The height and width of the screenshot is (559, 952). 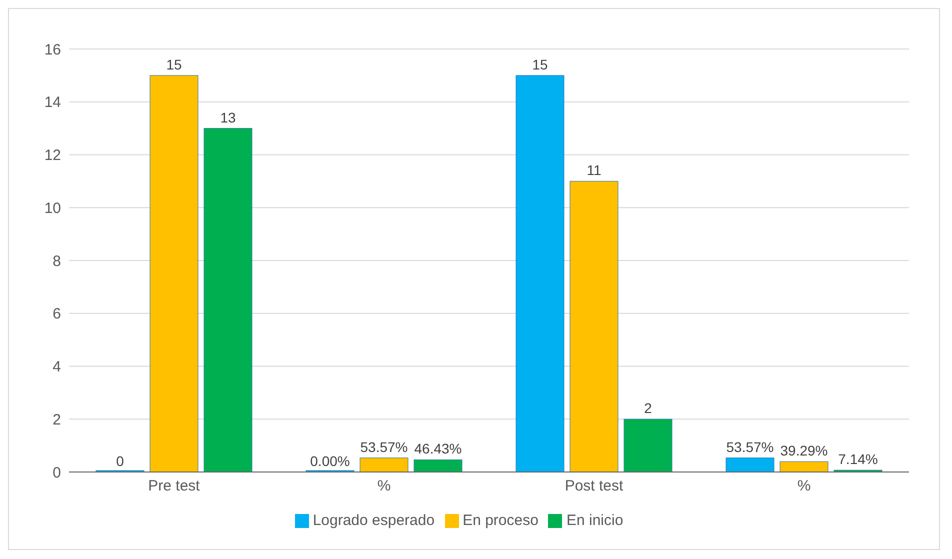 What do you see at coordinates (56, 261) in the screenshot?
I see `y-tick-label: 8` at bounding box center [56, 261].